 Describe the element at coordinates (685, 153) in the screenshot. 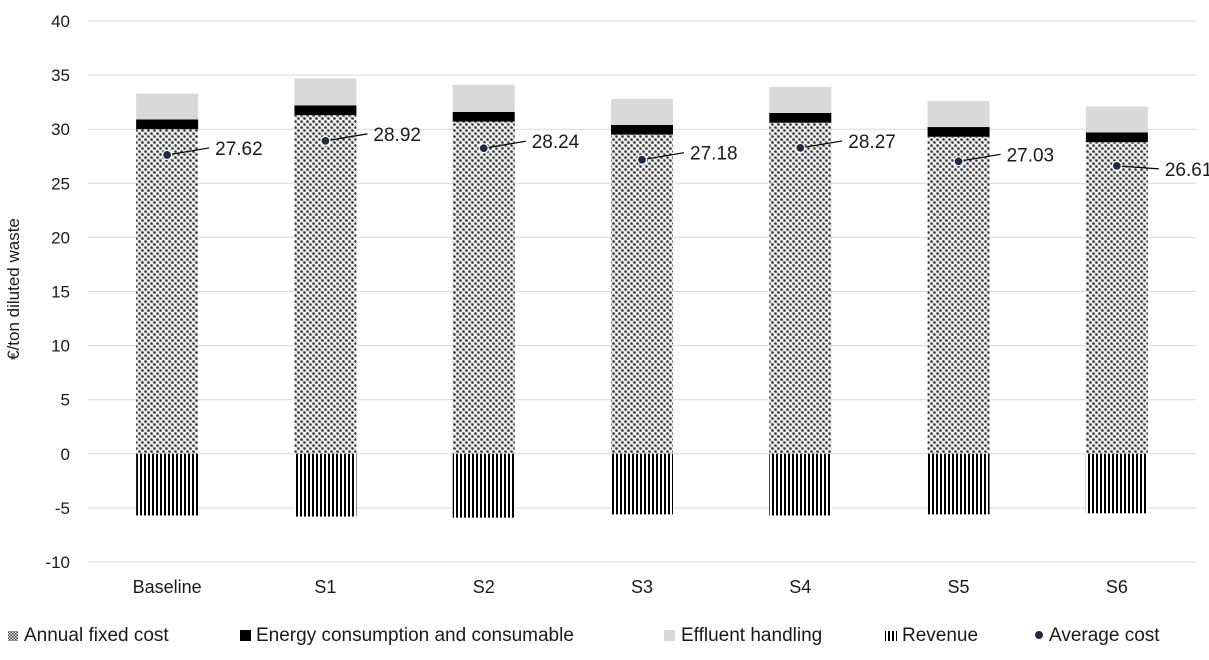

I see `average-cost-labels: 27.62 28.92 28.24 27.18 28.27 27.03 26.61` at that location.